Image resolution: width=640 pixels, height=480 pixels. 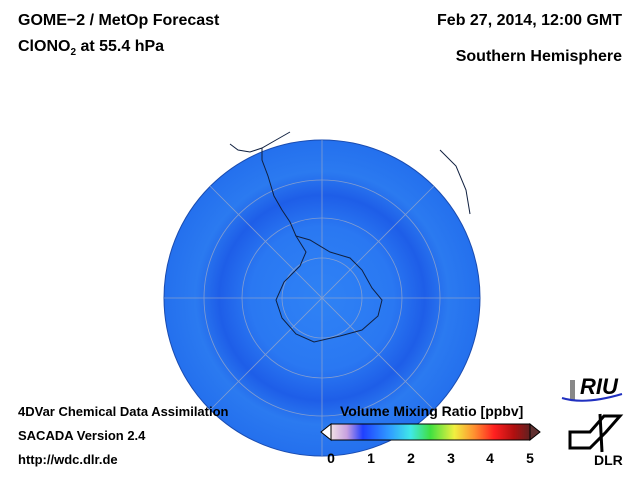 What do you see at coordinates (451, 458) in the screenshot?
I see `colorbar-tick: 3` at bounding box center [451, 458].